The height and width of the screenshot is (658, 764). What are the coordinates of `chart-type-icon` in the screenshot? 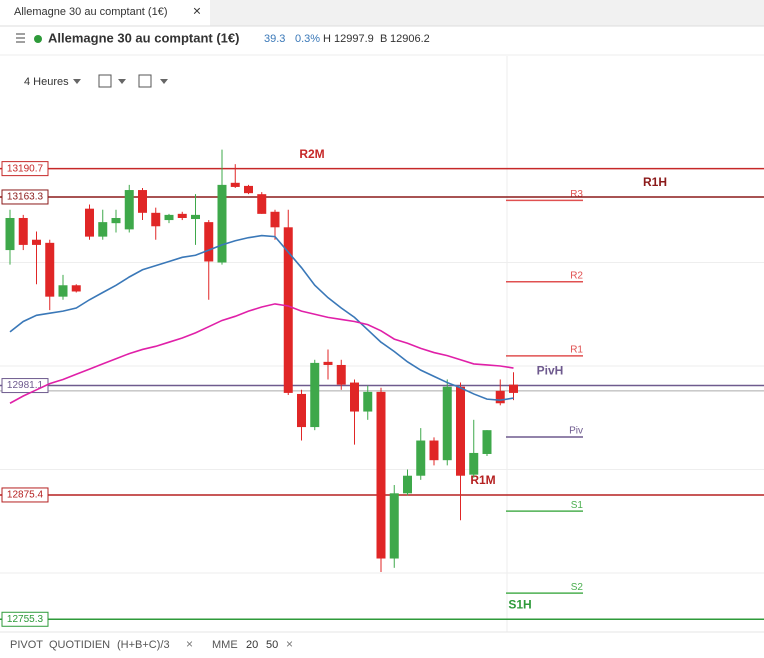 It's located at (105, 81).